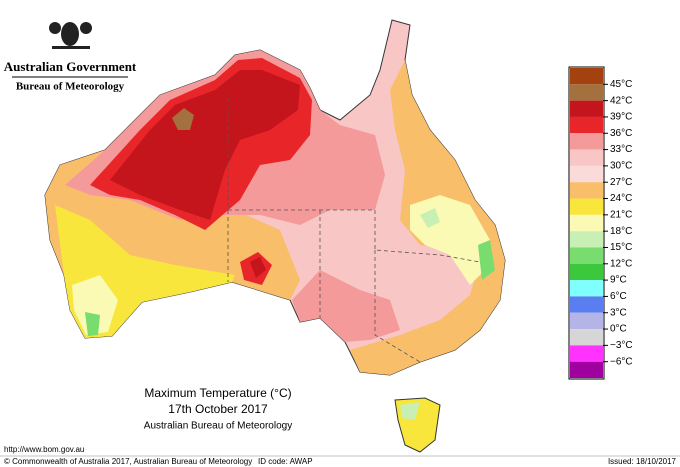  Describe the element at coordinates (70, 35) in the screenshot. I see `crest` at that location.